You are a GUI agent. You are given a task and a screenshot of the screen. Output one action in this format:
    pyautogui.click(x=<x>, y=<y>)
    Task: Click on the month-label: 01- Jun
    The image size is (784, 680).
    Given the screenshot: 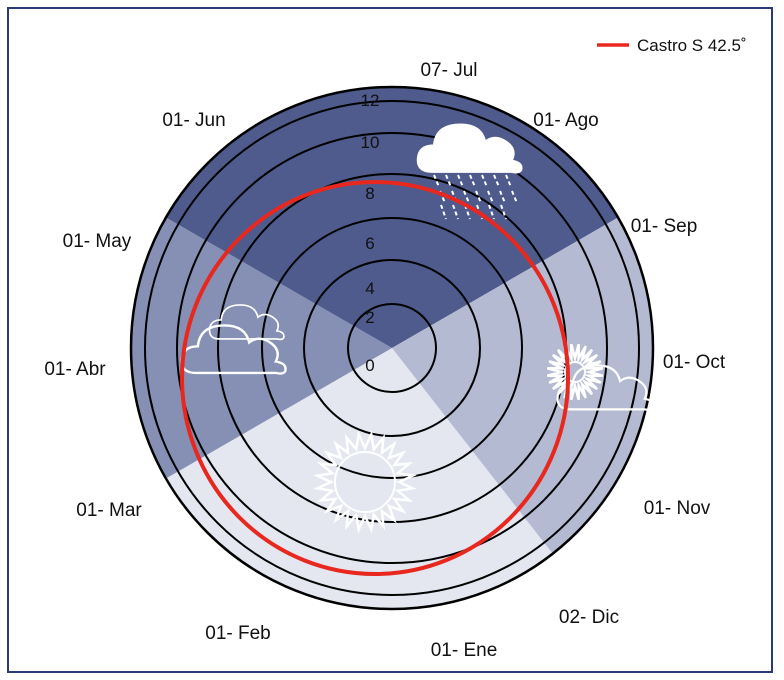 What is the action you would take?
    pyautogui.click(x=193, y=120)
    